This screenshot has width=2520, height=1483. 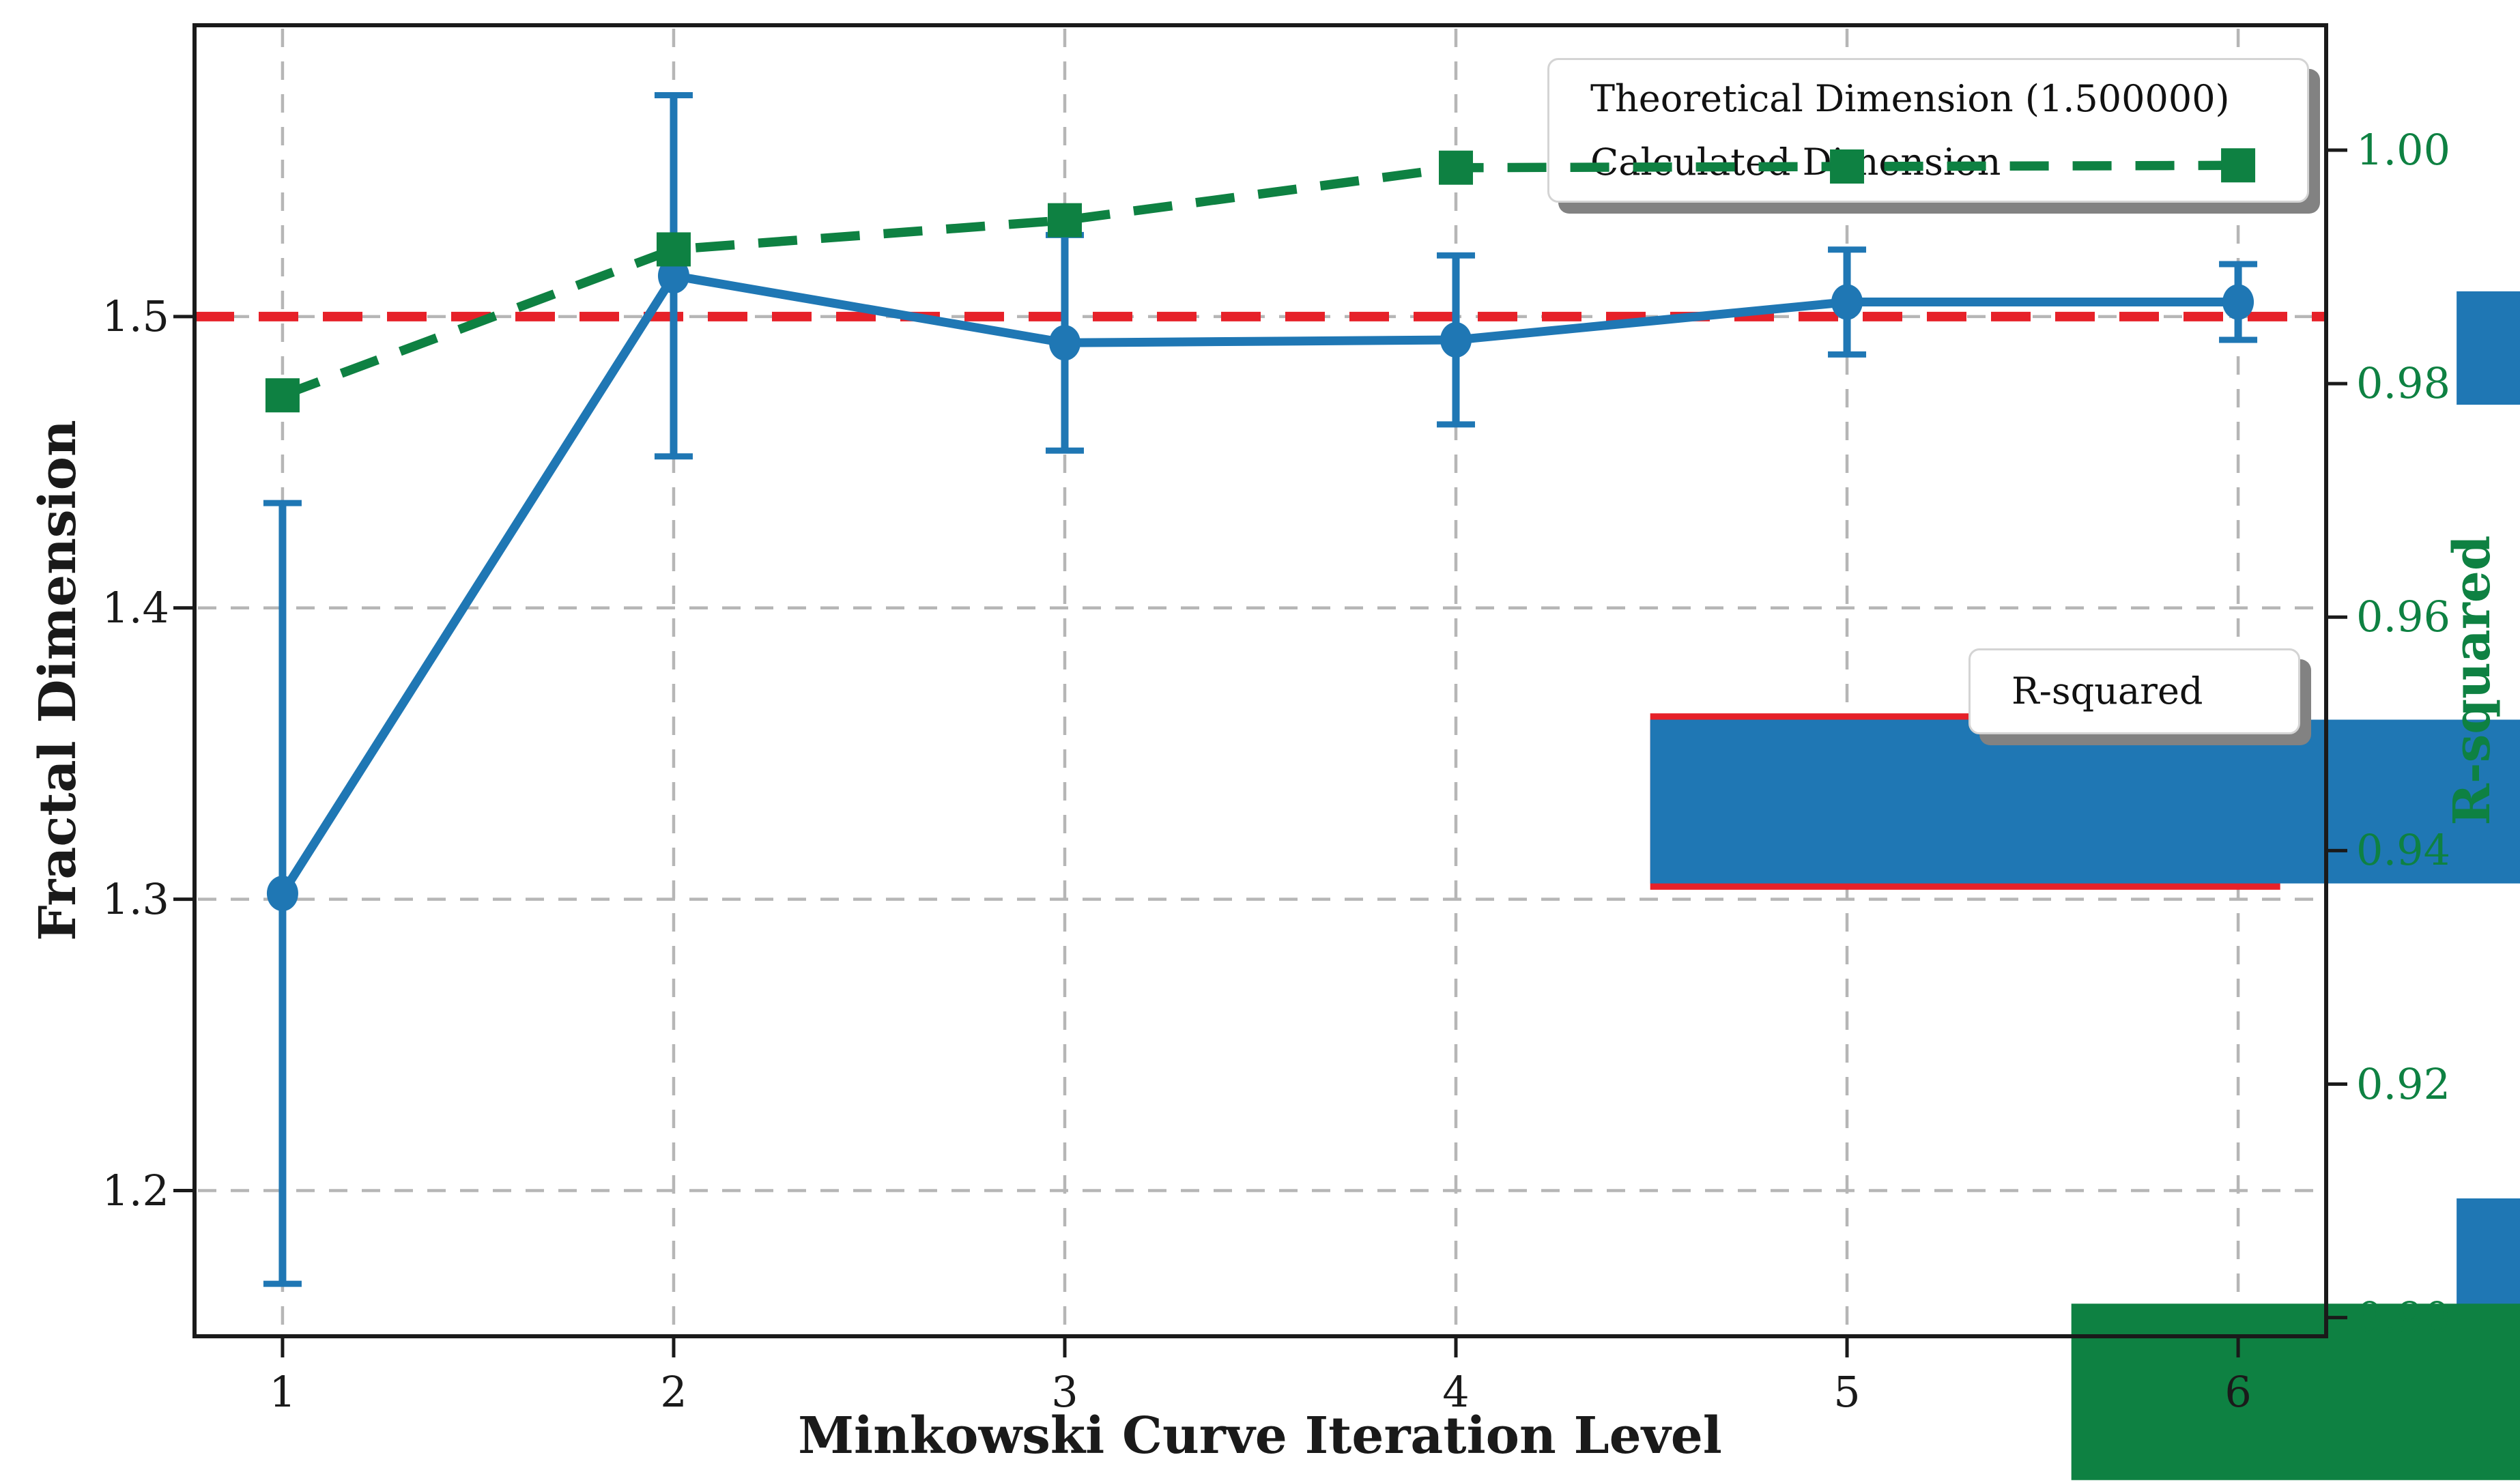 I want to click on legend-label-calculated: Calculated Dimension, so click(x=1795, y=162).